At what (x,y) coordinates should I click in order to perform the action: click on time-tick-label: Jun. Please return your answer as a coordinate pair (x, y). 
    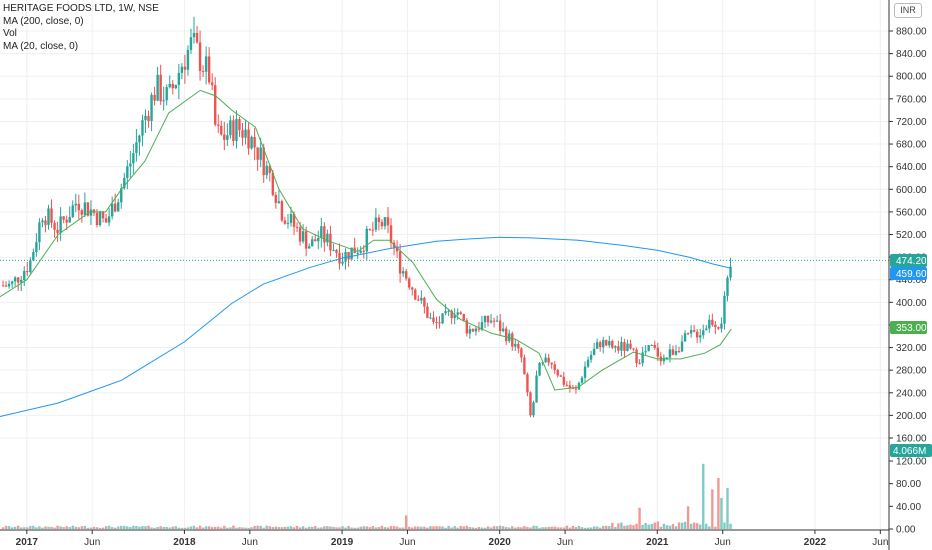
    Looking at the image, I should click on (250, 542).